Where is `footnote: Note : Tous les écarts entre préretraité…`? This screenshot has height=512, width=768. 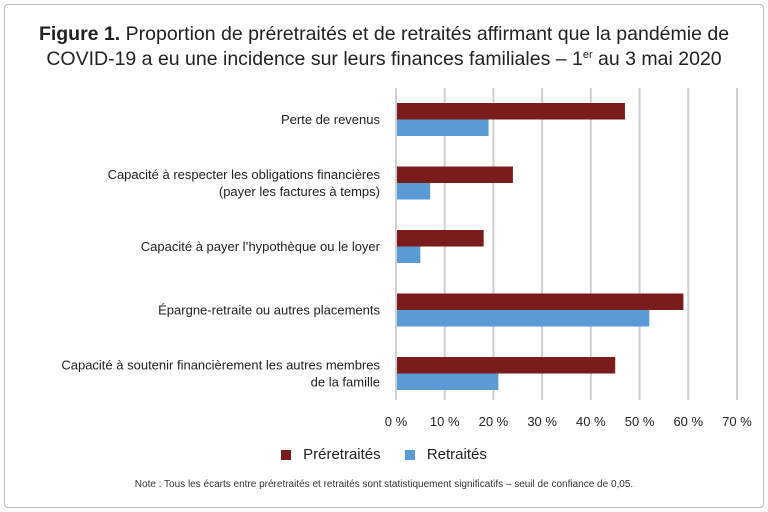 footnote: Note : Tous les écarts entre préretraité… is located at coordinates (384, 484).